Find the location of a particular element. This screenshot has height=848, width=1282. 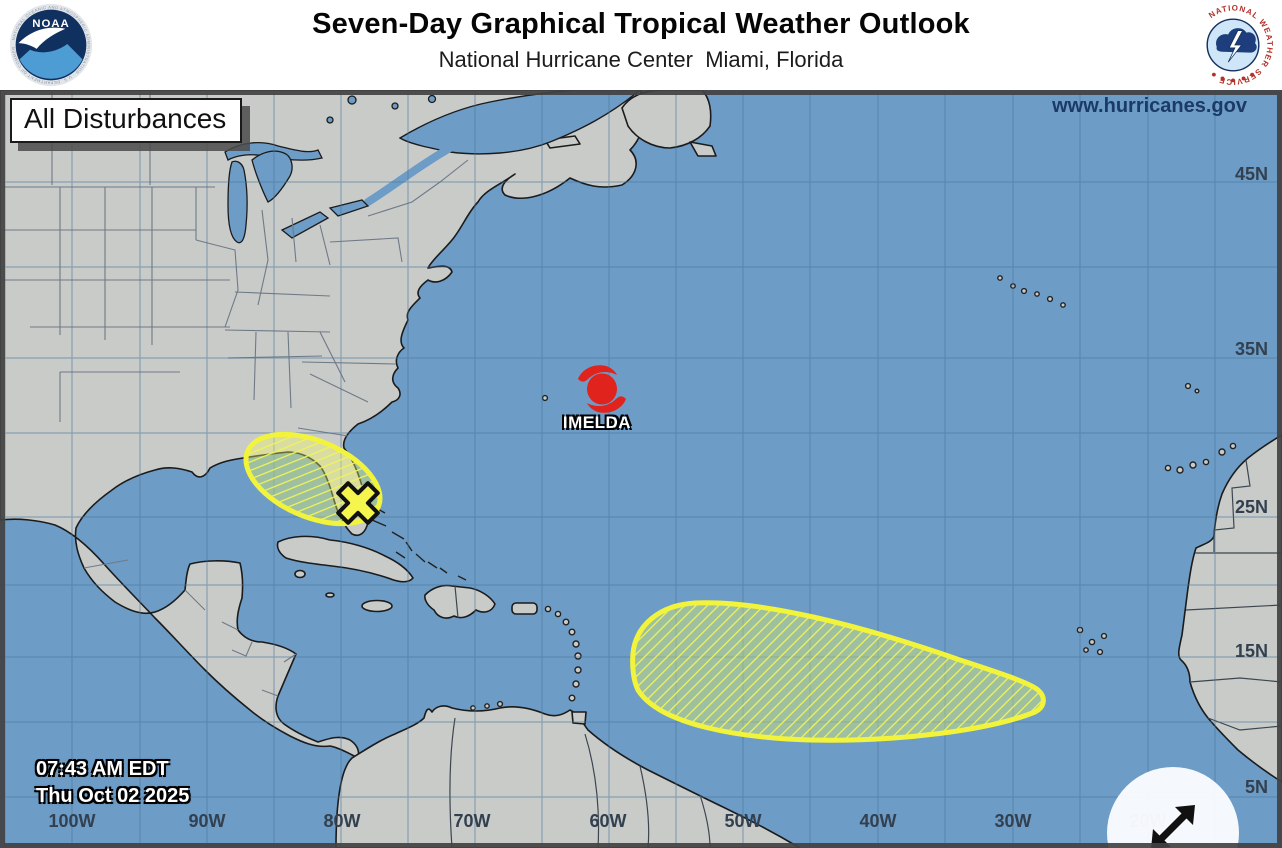

bermuda-island is located at coordinates (545, 398).